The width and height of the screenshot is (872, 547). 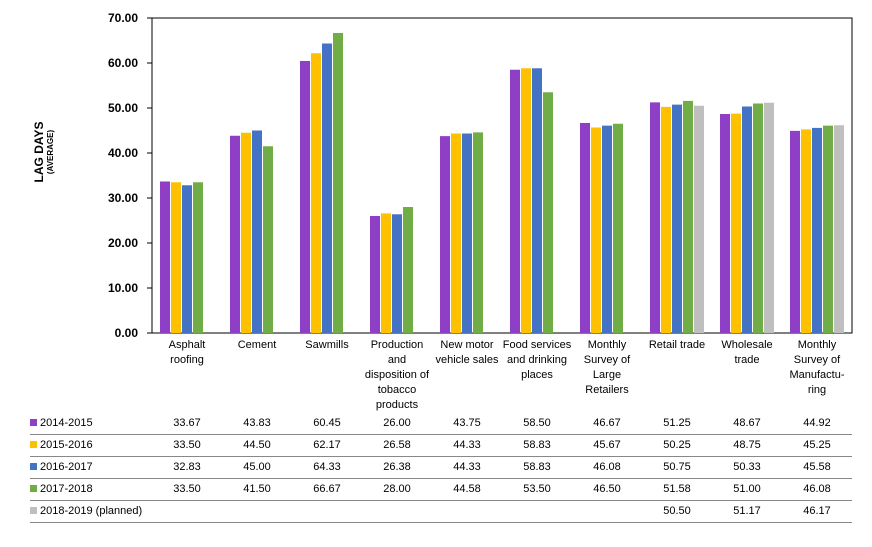 I want to click on legend-entry: 2015-2016, so click(x=61, y=445).